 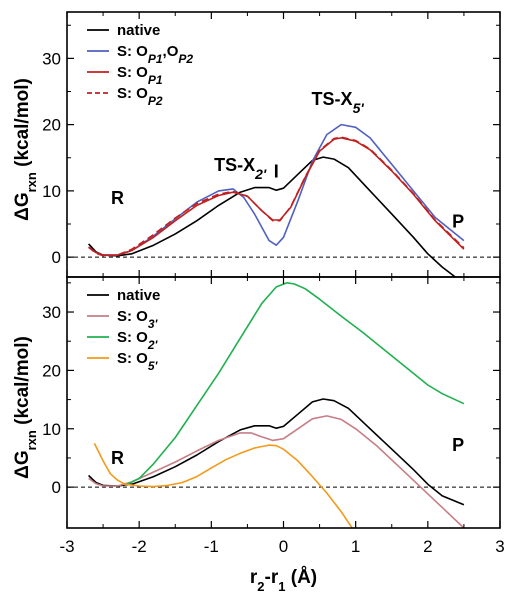 I want to click on annotation-TS-X5': TS-X5', so click(x=338, y=102).